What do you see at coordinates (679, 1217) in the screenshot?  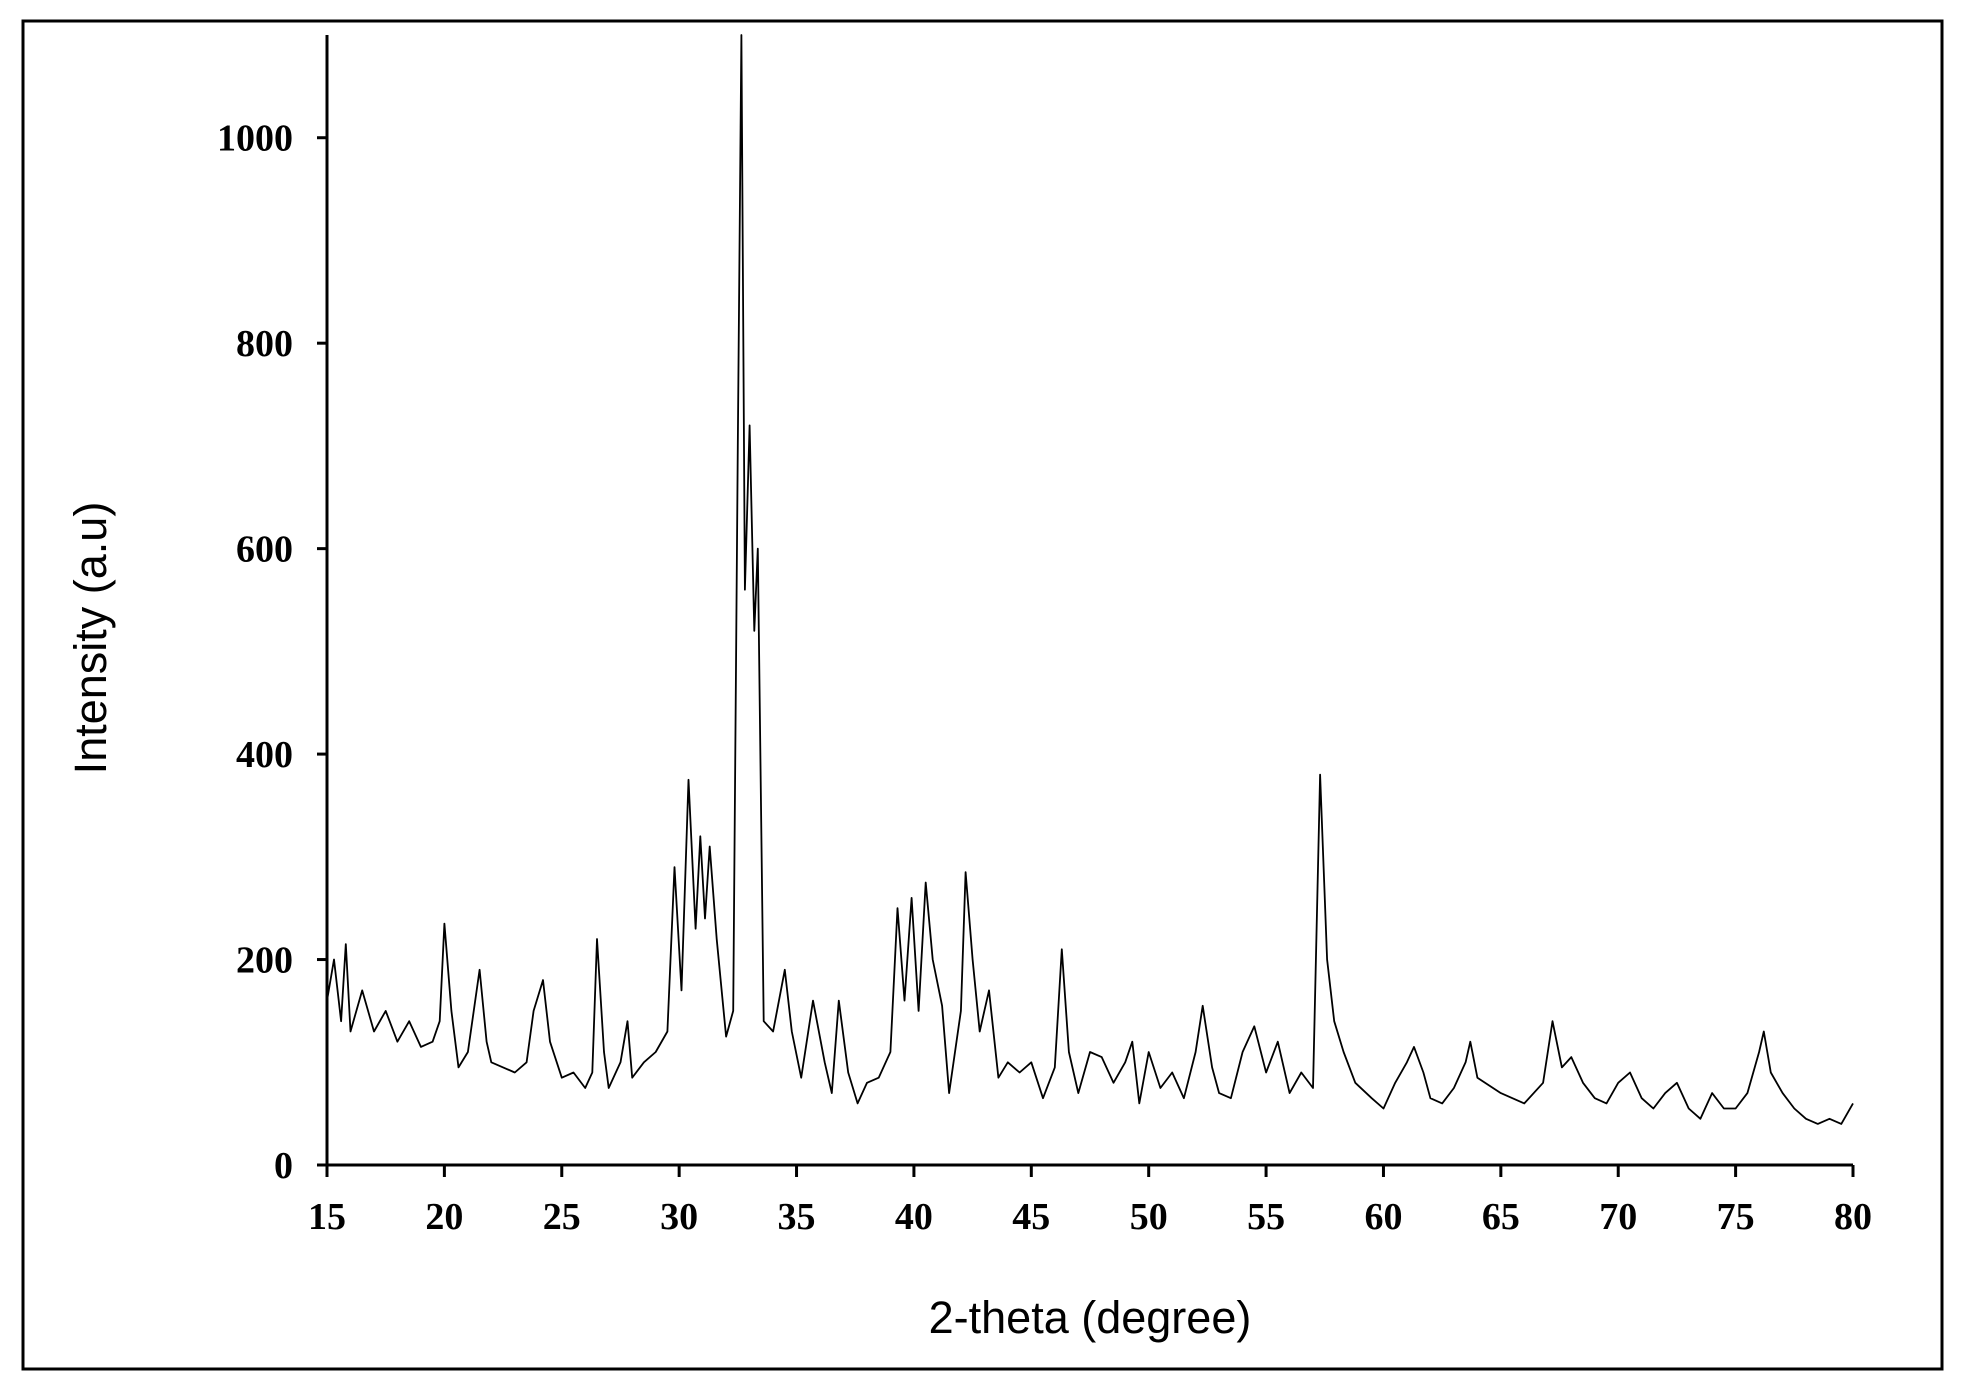 I see `x-tick-label: 30` at bounding box center [679, 1217].